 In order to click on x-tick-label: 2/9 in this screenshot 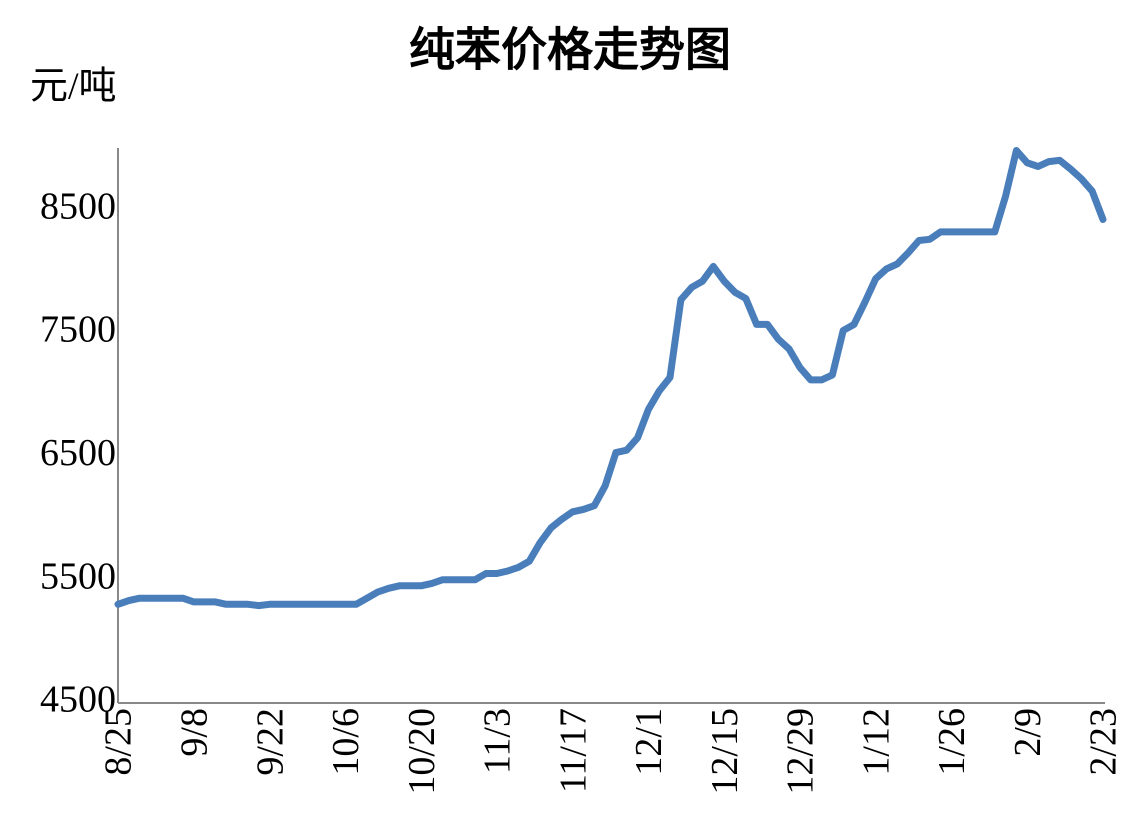, I will do `click(1028, 732)`.